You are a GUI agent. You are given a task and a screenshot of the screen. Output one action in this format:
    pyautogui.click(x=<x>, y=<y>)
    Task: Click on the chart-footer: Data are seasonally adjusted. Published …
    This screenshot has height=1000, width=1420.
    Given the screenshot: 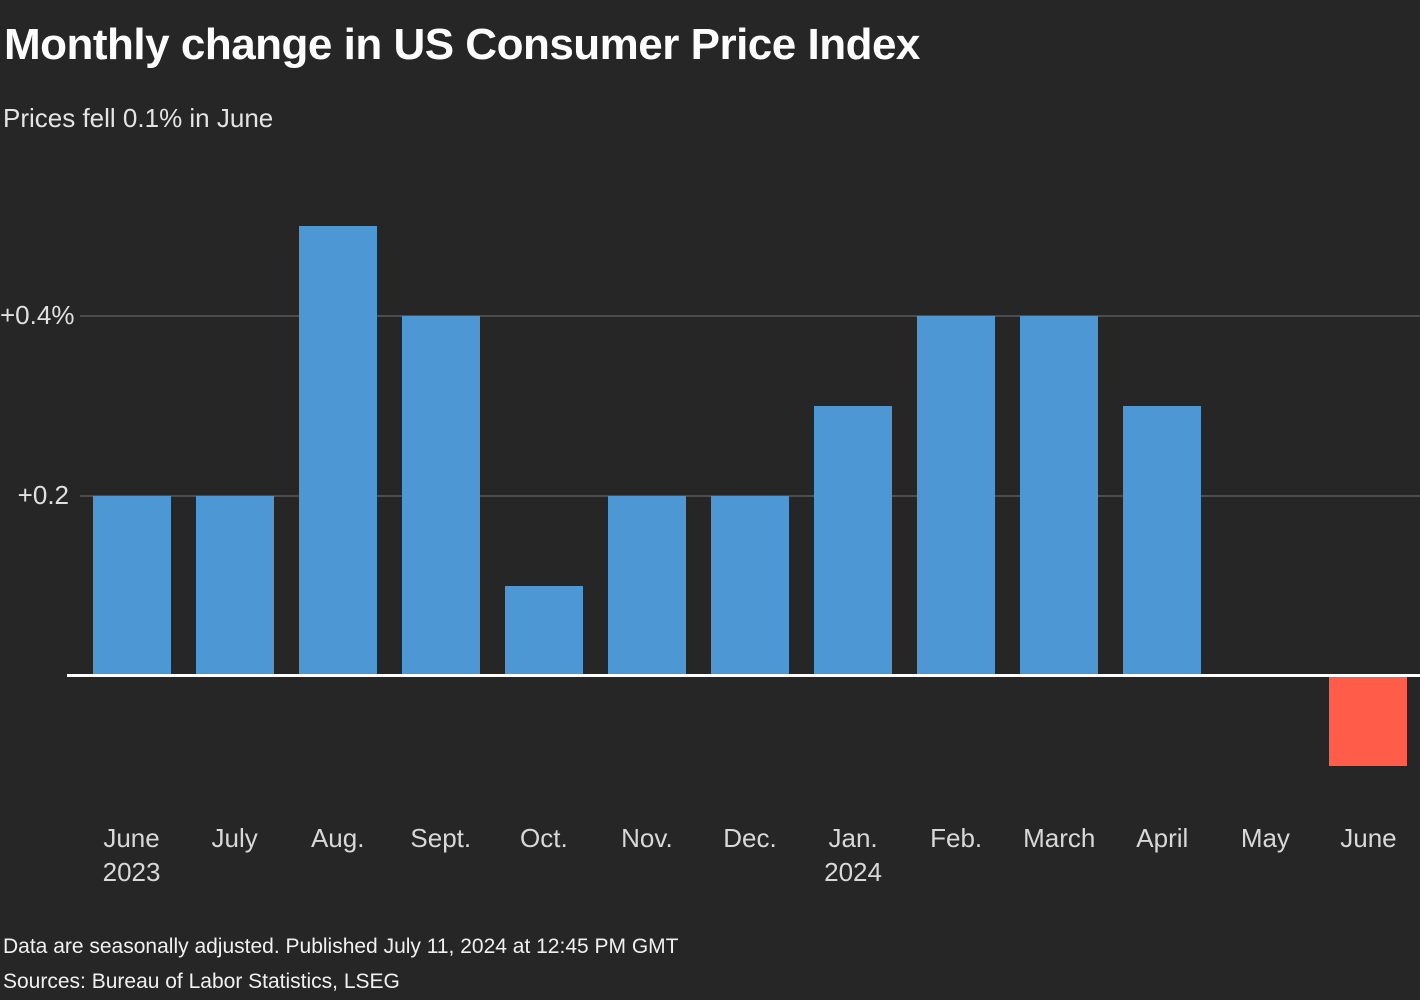 What is the action you would take?
    pyautogui.click(x=341, y=964)
    